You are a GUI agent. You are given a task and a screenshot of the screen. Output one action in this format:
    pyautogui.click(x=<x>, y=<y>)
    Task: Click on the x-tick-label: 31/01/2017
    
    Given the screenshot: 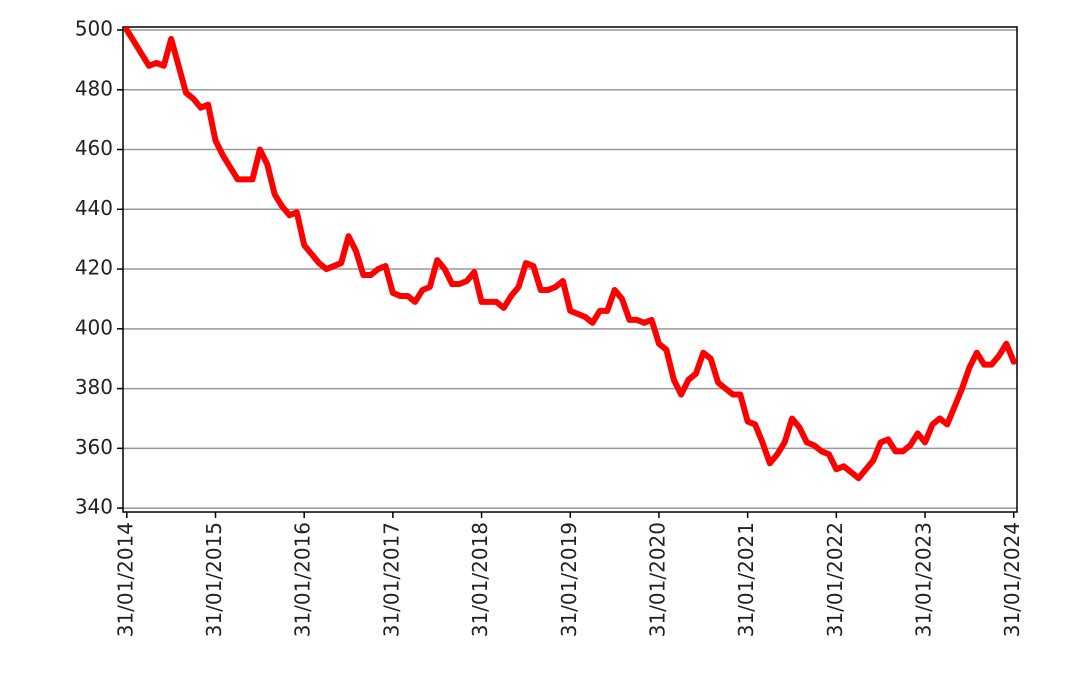 What is the action you would take?
    pyautogui.click(x=391, y=579)
    